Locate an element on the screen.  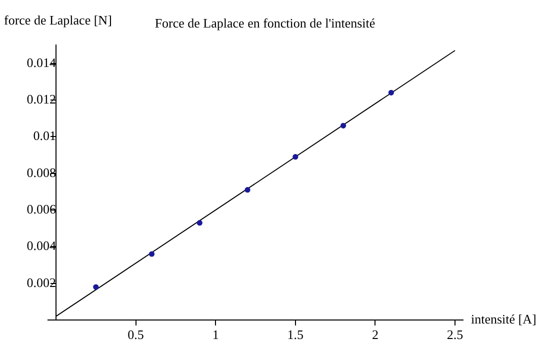
y-tick-label: 0.004 is located at coordinates (41, 246).